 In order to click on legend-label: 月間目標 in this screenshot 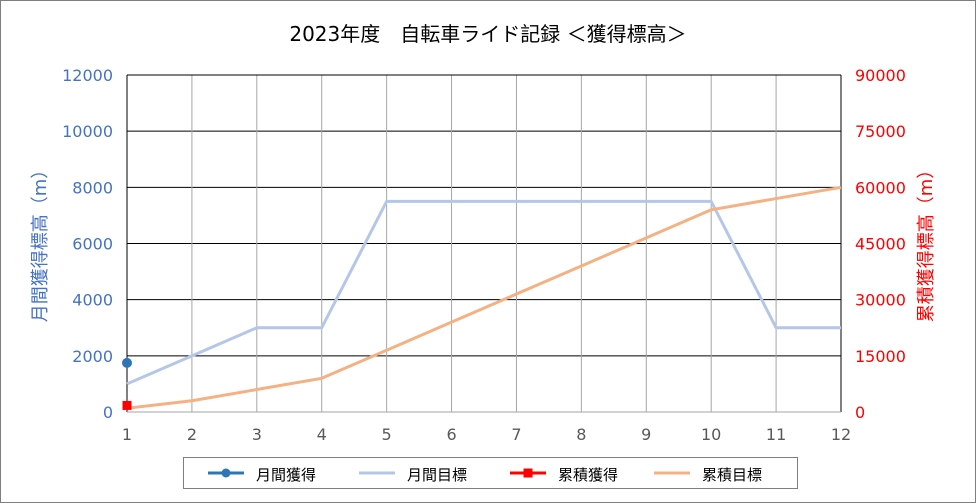, I will do `click(437, 475)`.